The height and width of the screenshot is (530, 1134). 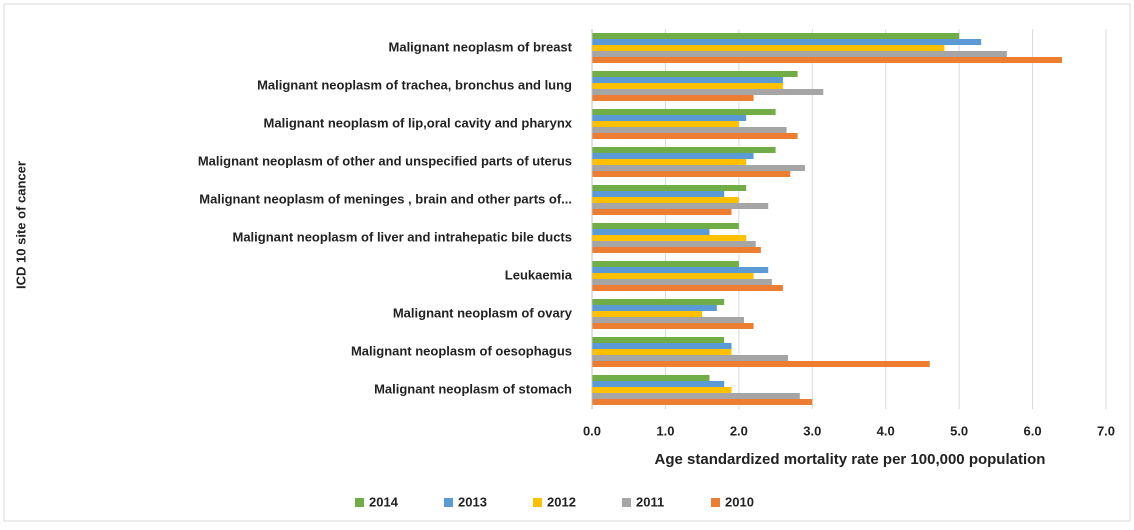 I want to click on legend-label: 2013, so click(x=472, y=501).